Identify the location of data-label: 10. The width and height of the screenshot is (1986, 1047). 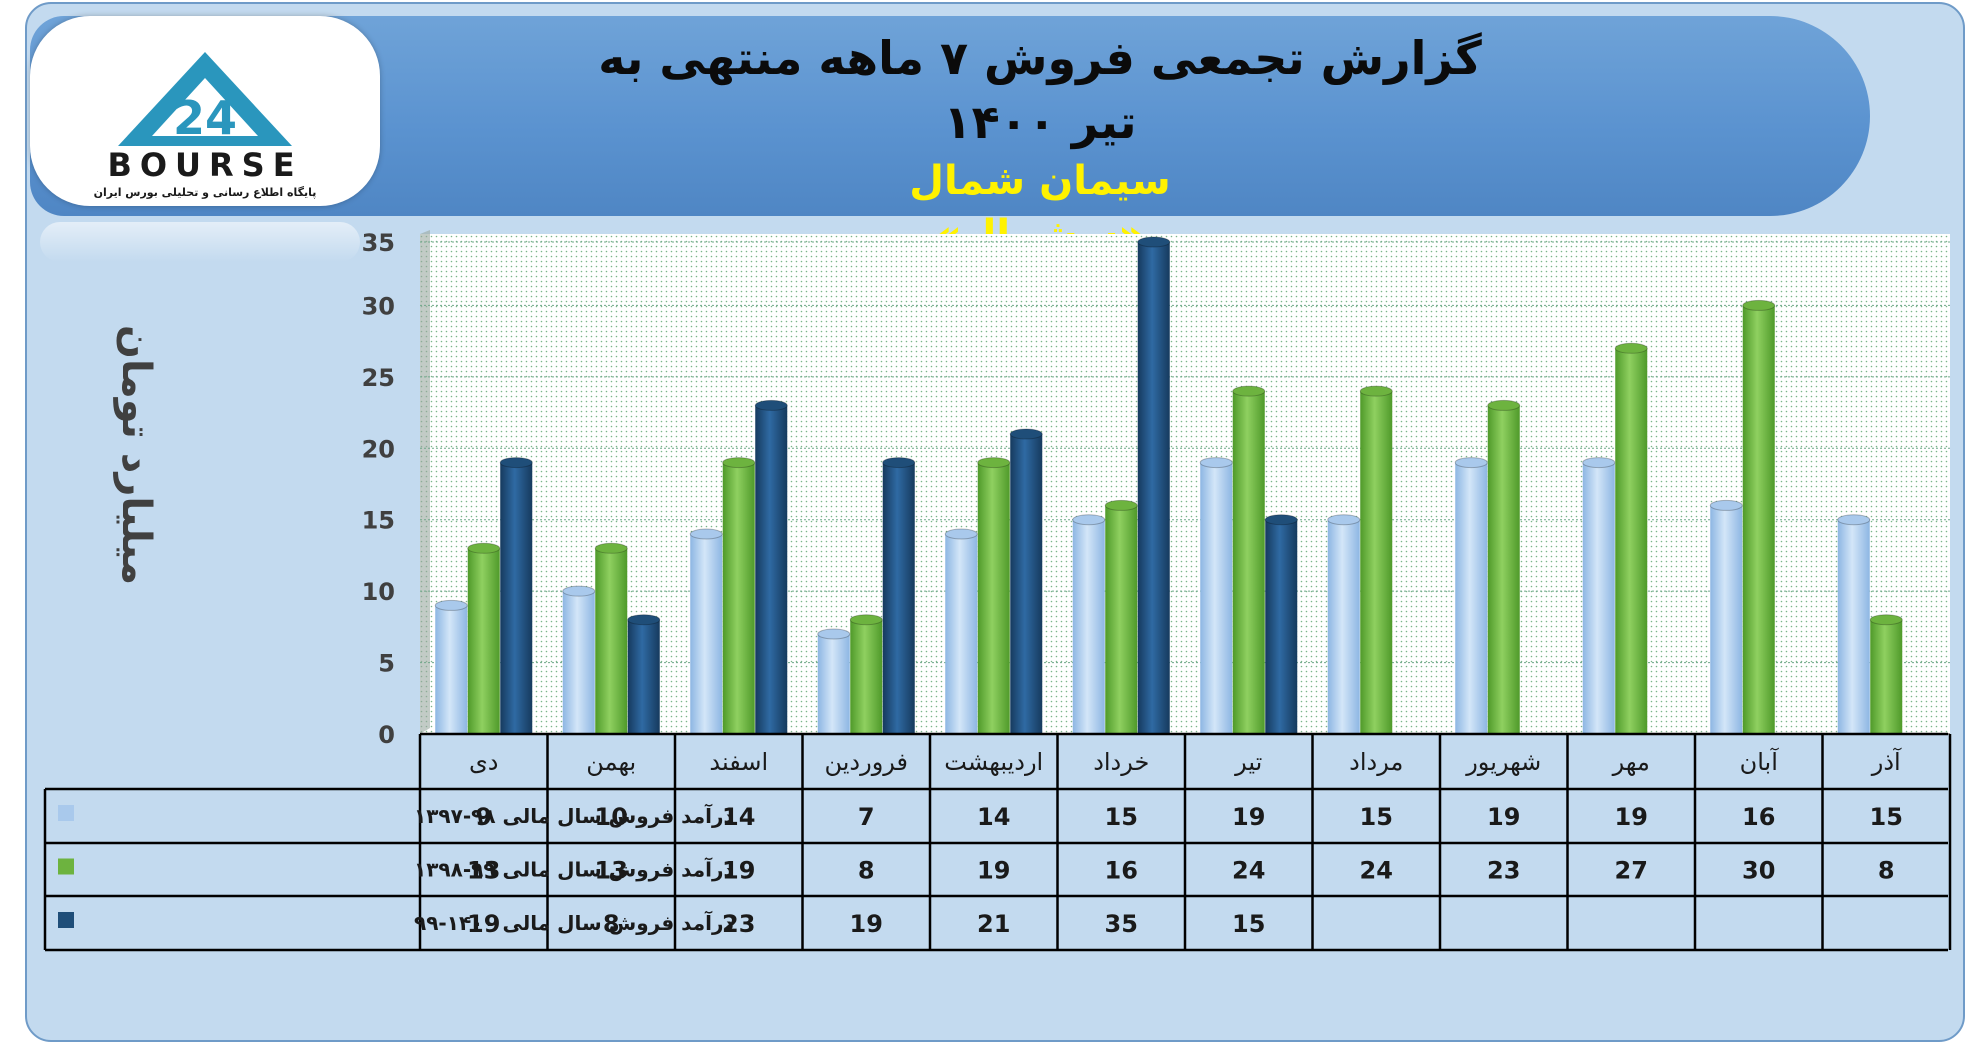
(611, 817).